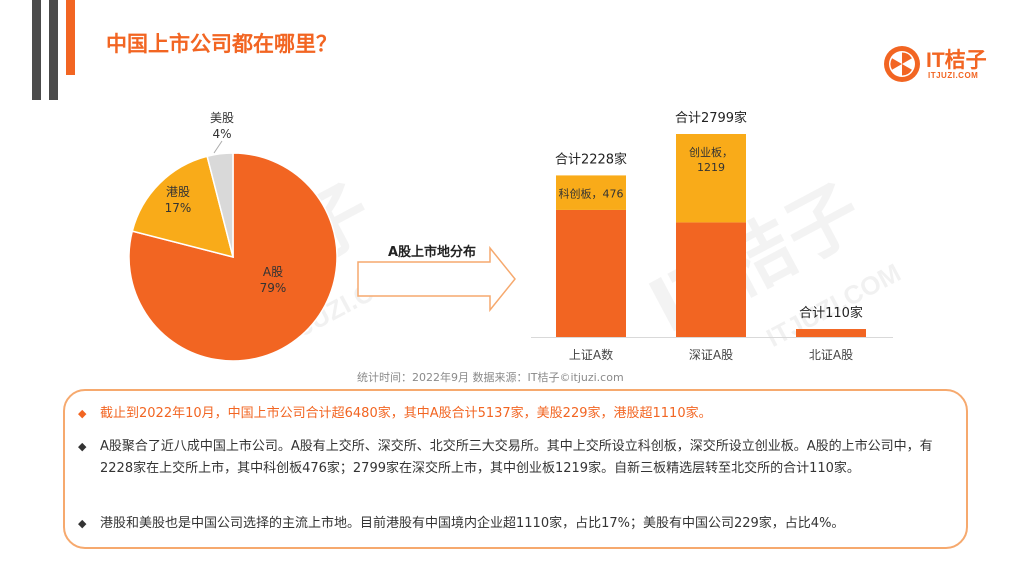 The image size is (1024, 576). I want to click on bar-segment-label: 创业板，, so click(711, 152).